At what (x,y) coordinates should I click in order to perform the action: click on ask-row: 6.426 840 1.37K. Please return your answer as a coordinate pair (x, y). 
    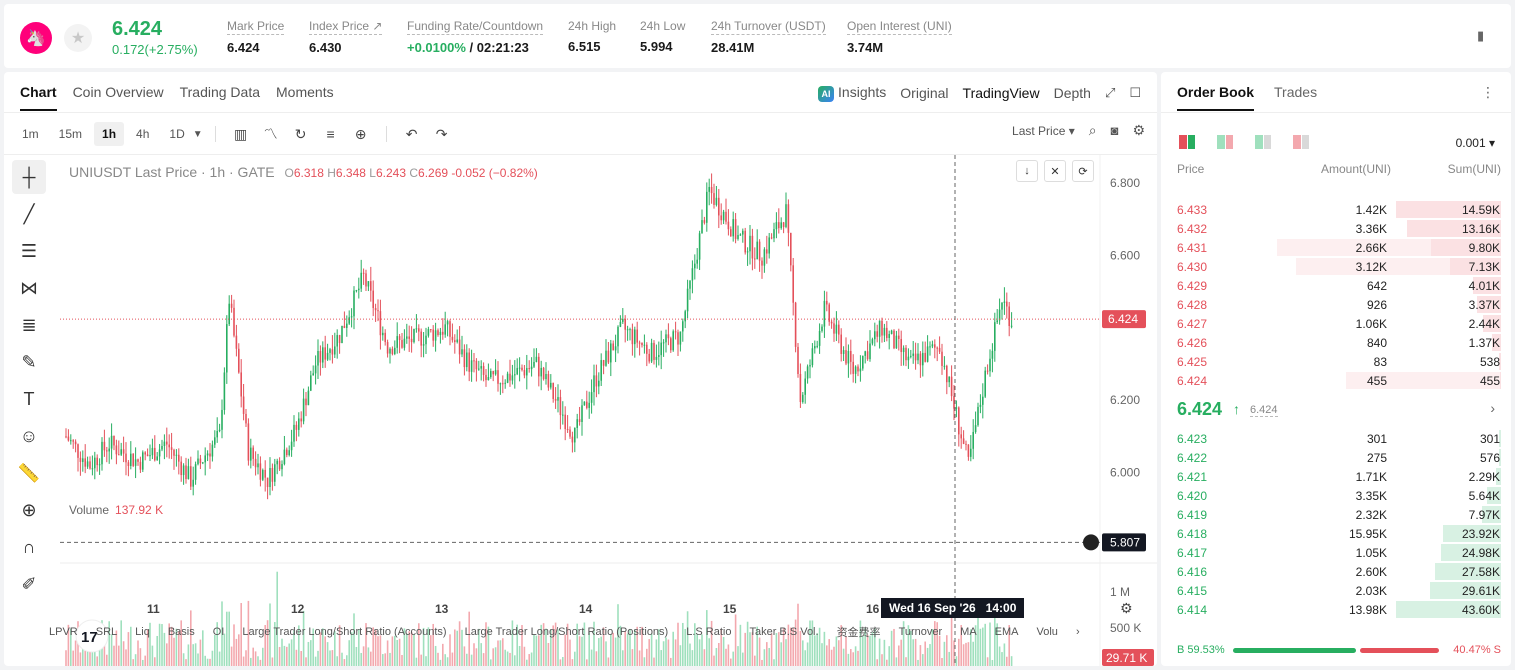
    Looking at the image, I should click on (1336, 342).